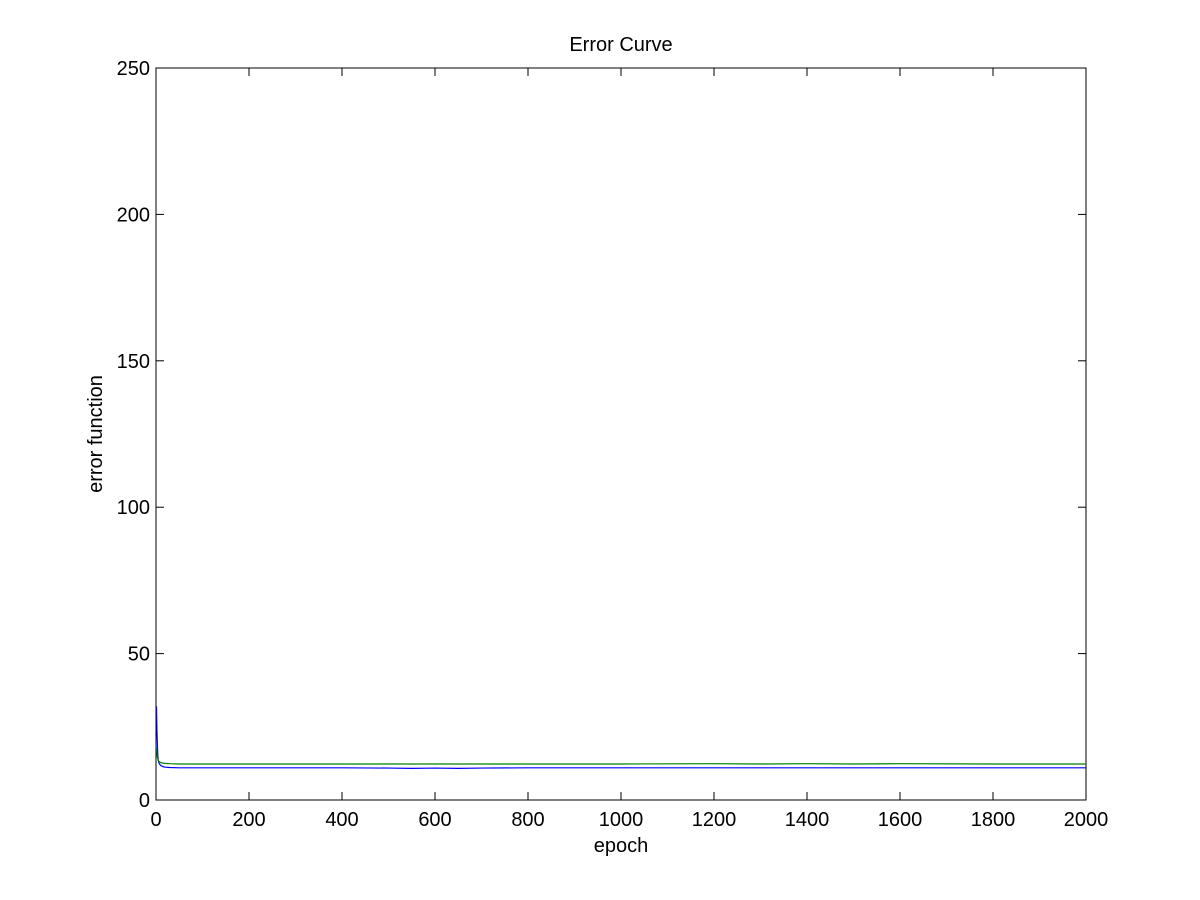  Describe the element at coordinates (341, 820) in the screenshot. I see `x-tick-label: 400` at that location.